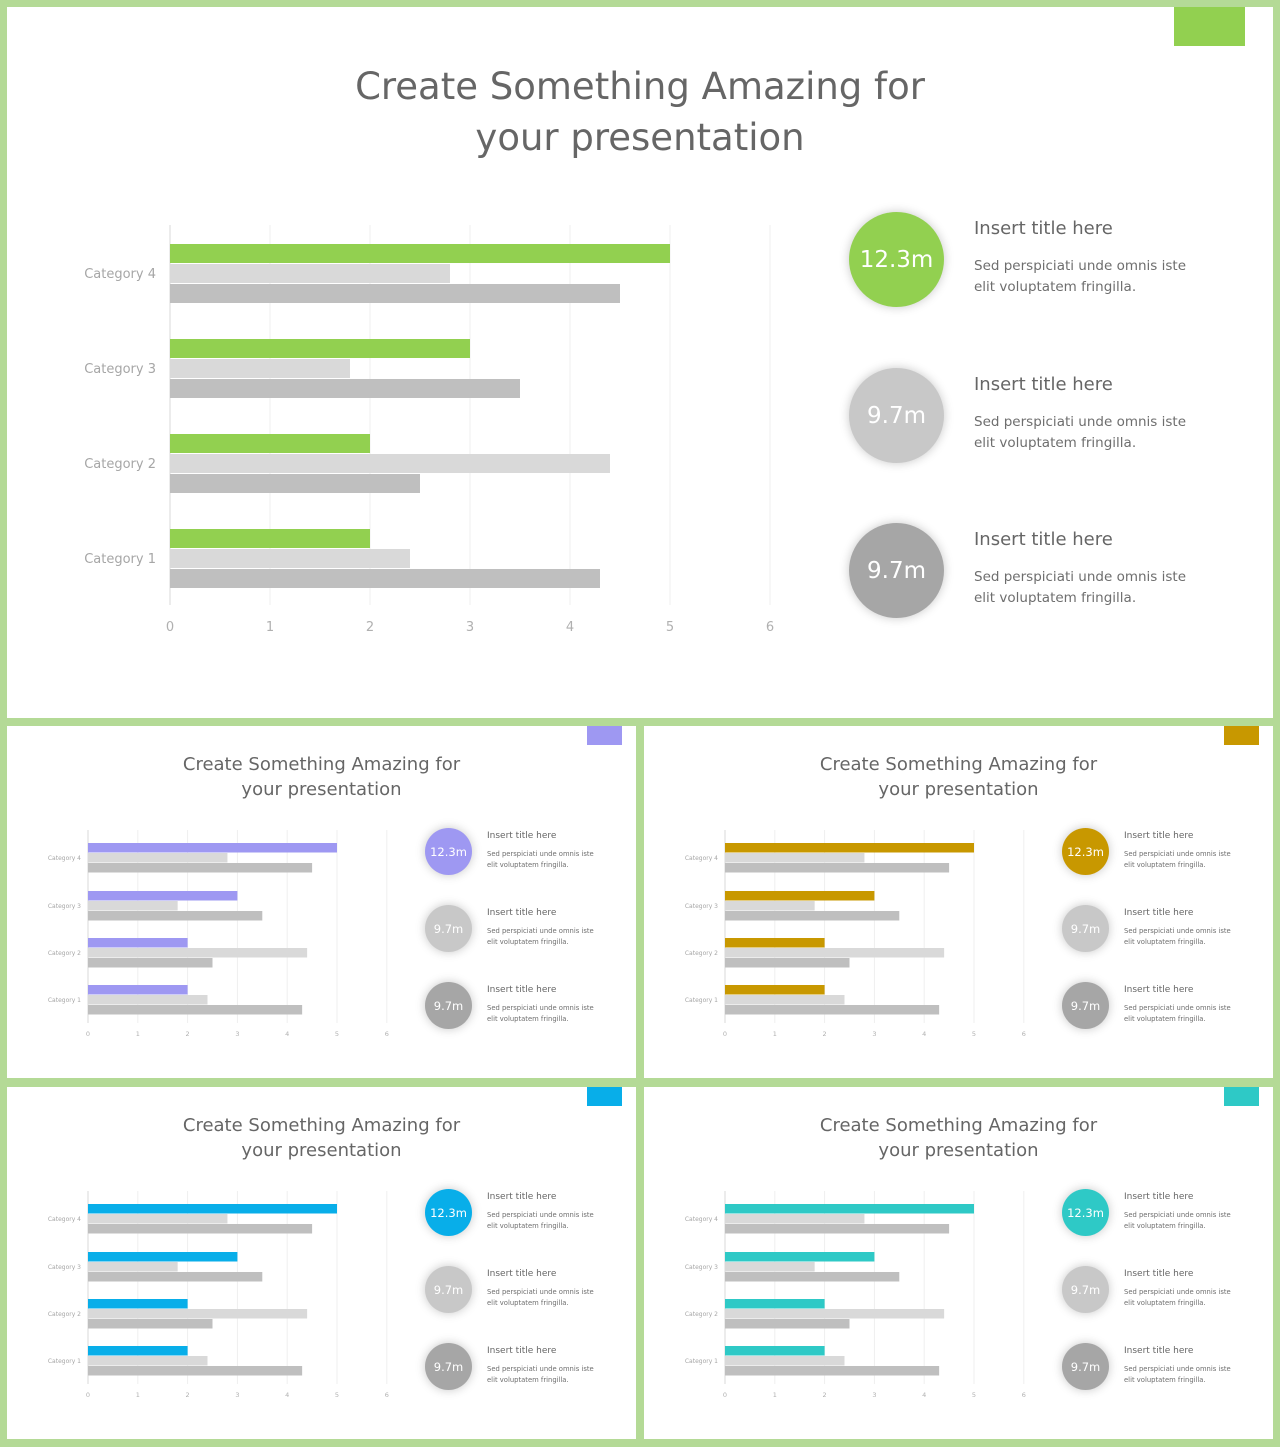 The height and width of the screenshot is (1447, 1280). Describe the element at coordinates (188, 1395) in the screenshot. I see `tick-label: 2` at that location.